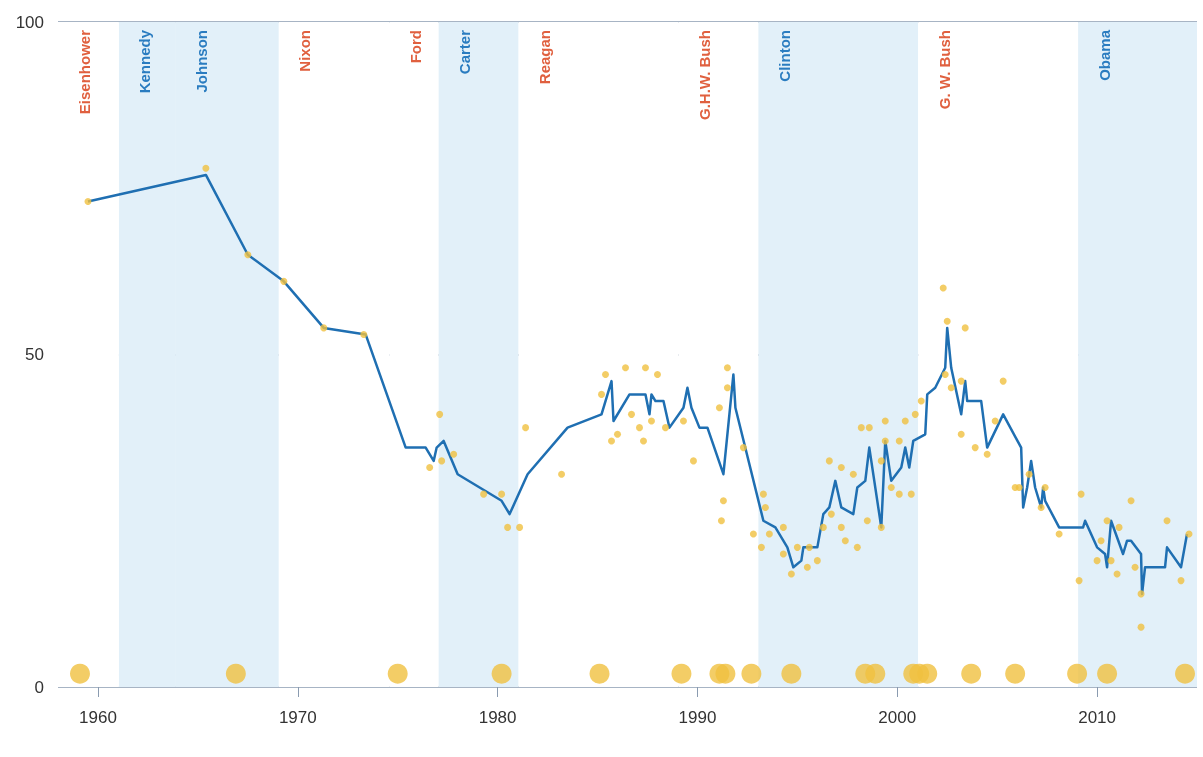 The width and height of the screenshot is (1203, 757). I want to click on y-tick-label: 0, so click(39, 687).